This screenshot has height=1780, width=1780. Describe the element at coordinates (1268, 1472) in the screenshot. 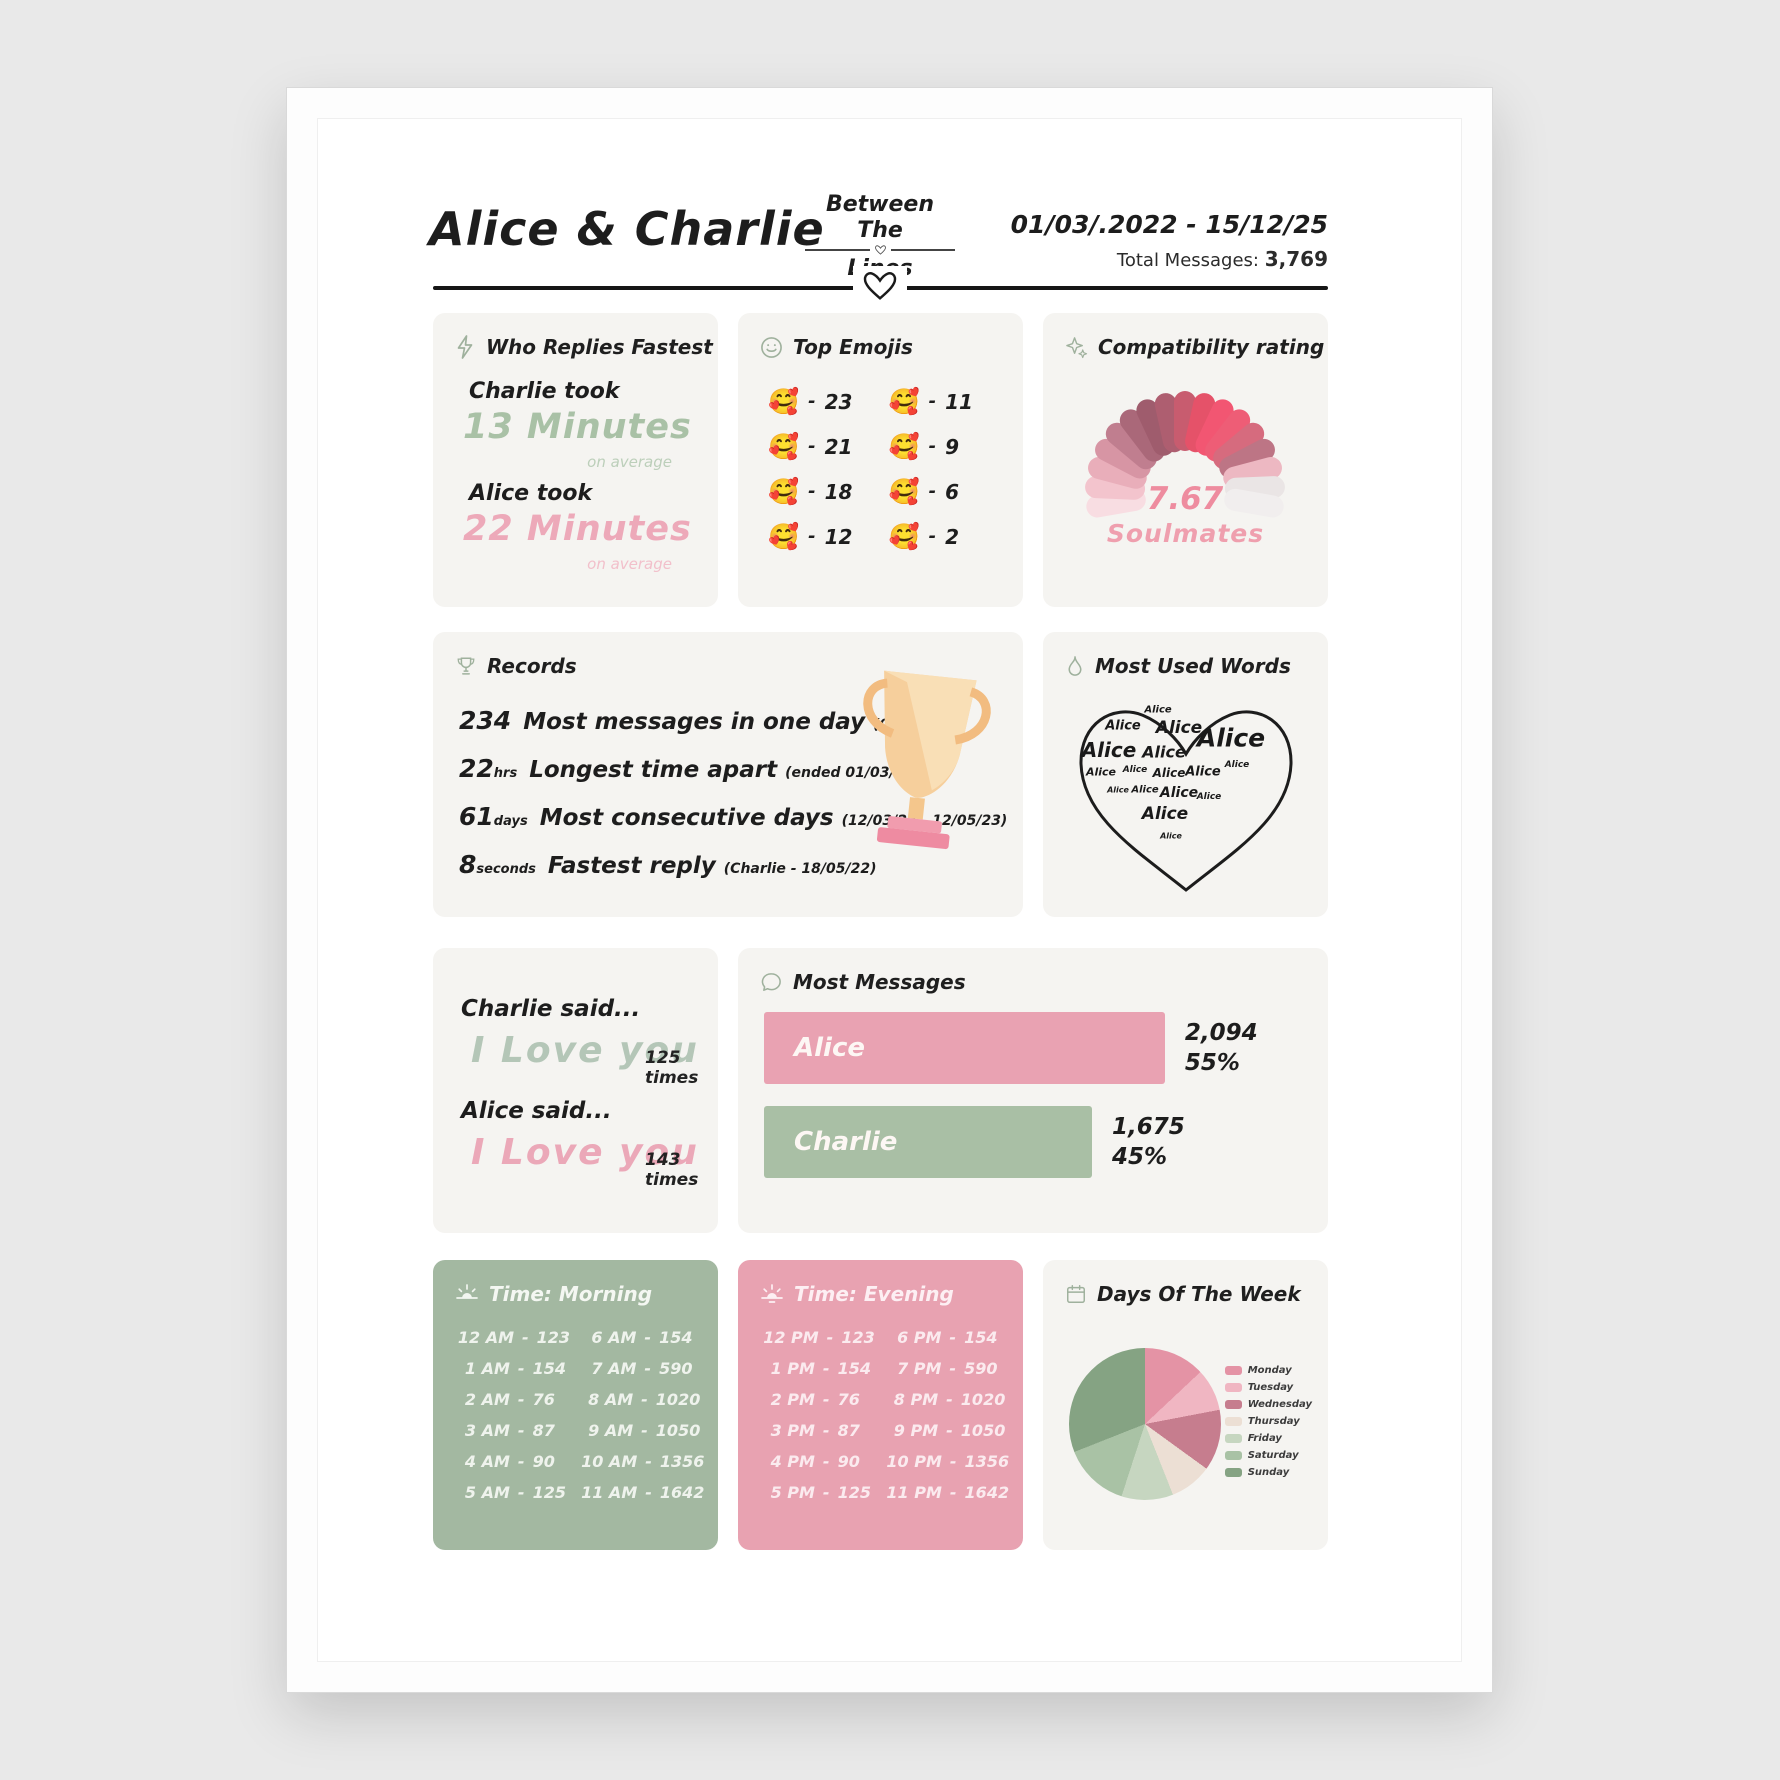

I see `legend-label: Sunday` at that location.